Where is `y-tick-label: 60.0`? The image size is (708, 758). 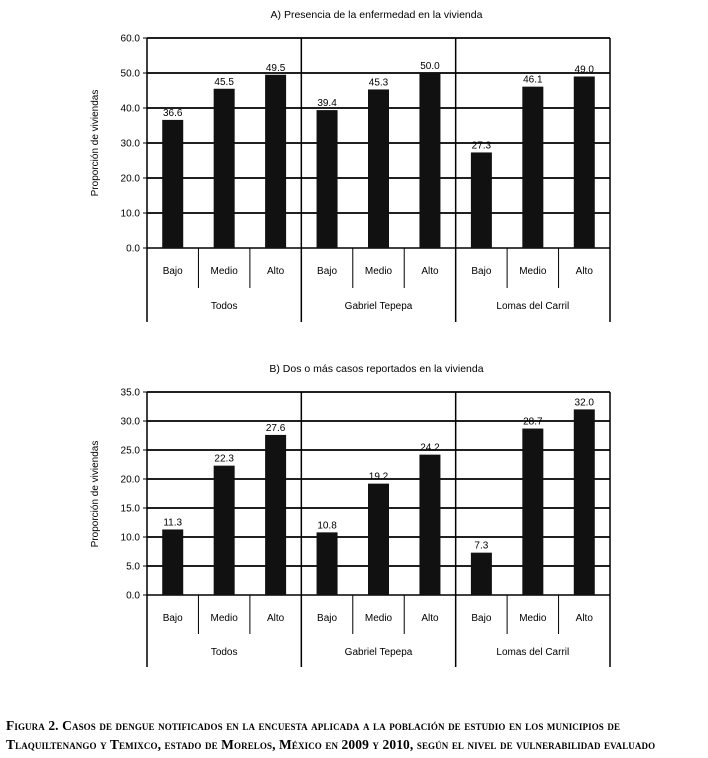 y-tick-label: 60.0 is located at coordinates (131, 39).